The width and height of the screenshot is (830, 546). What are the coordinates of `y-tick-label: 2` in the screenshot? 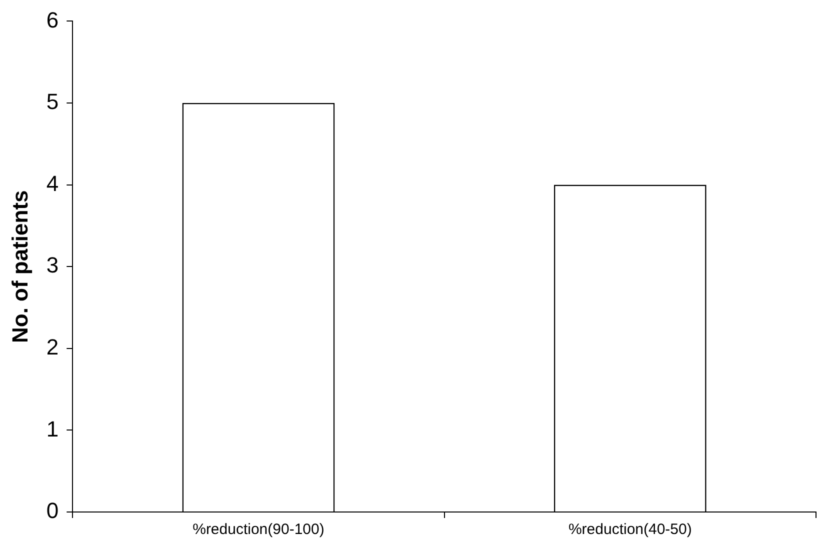 It's located at (52, 347).